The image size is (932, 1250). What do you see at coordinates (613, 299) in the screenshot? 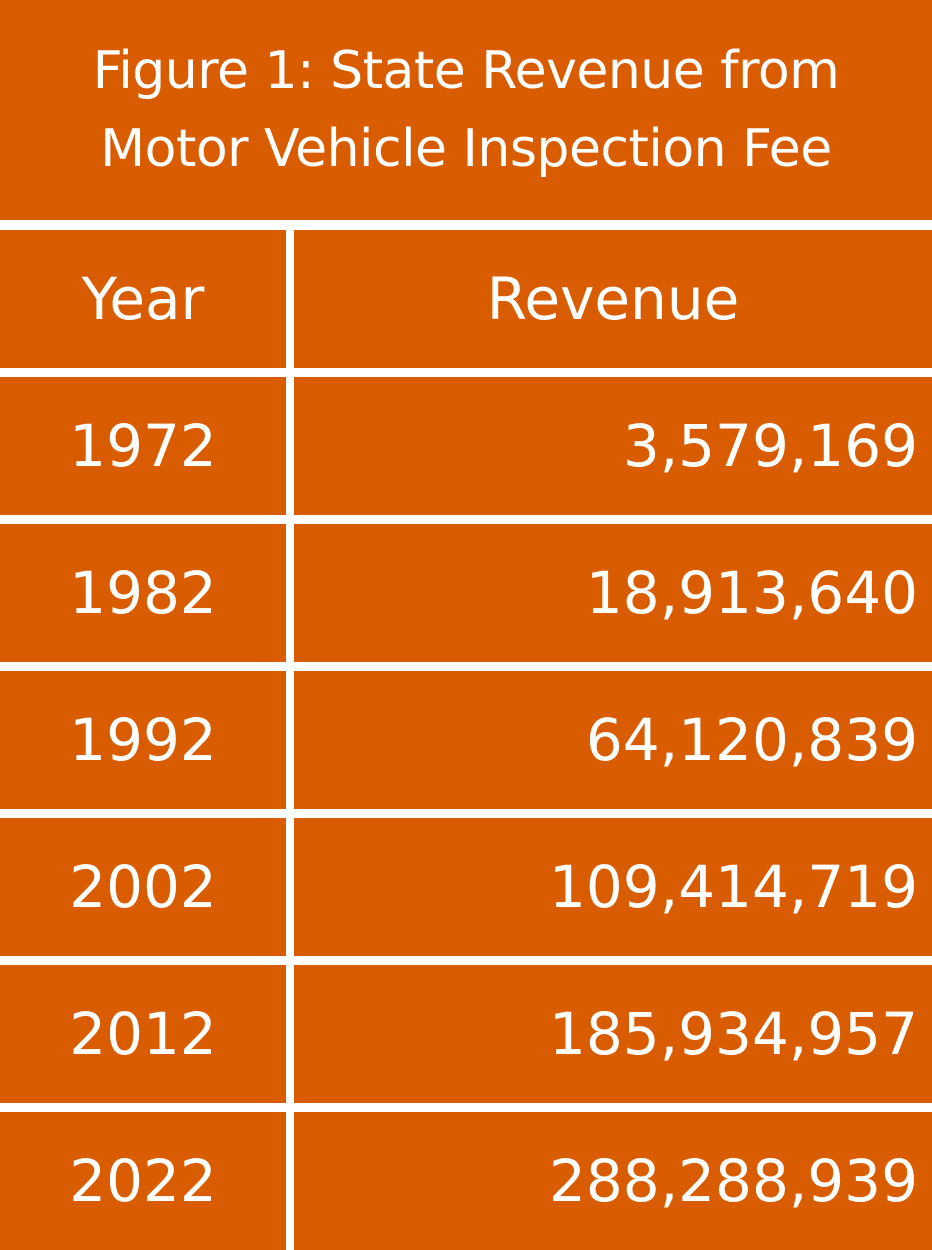
I see `header-revenue: Revenue` at bounding box center [613, 299].